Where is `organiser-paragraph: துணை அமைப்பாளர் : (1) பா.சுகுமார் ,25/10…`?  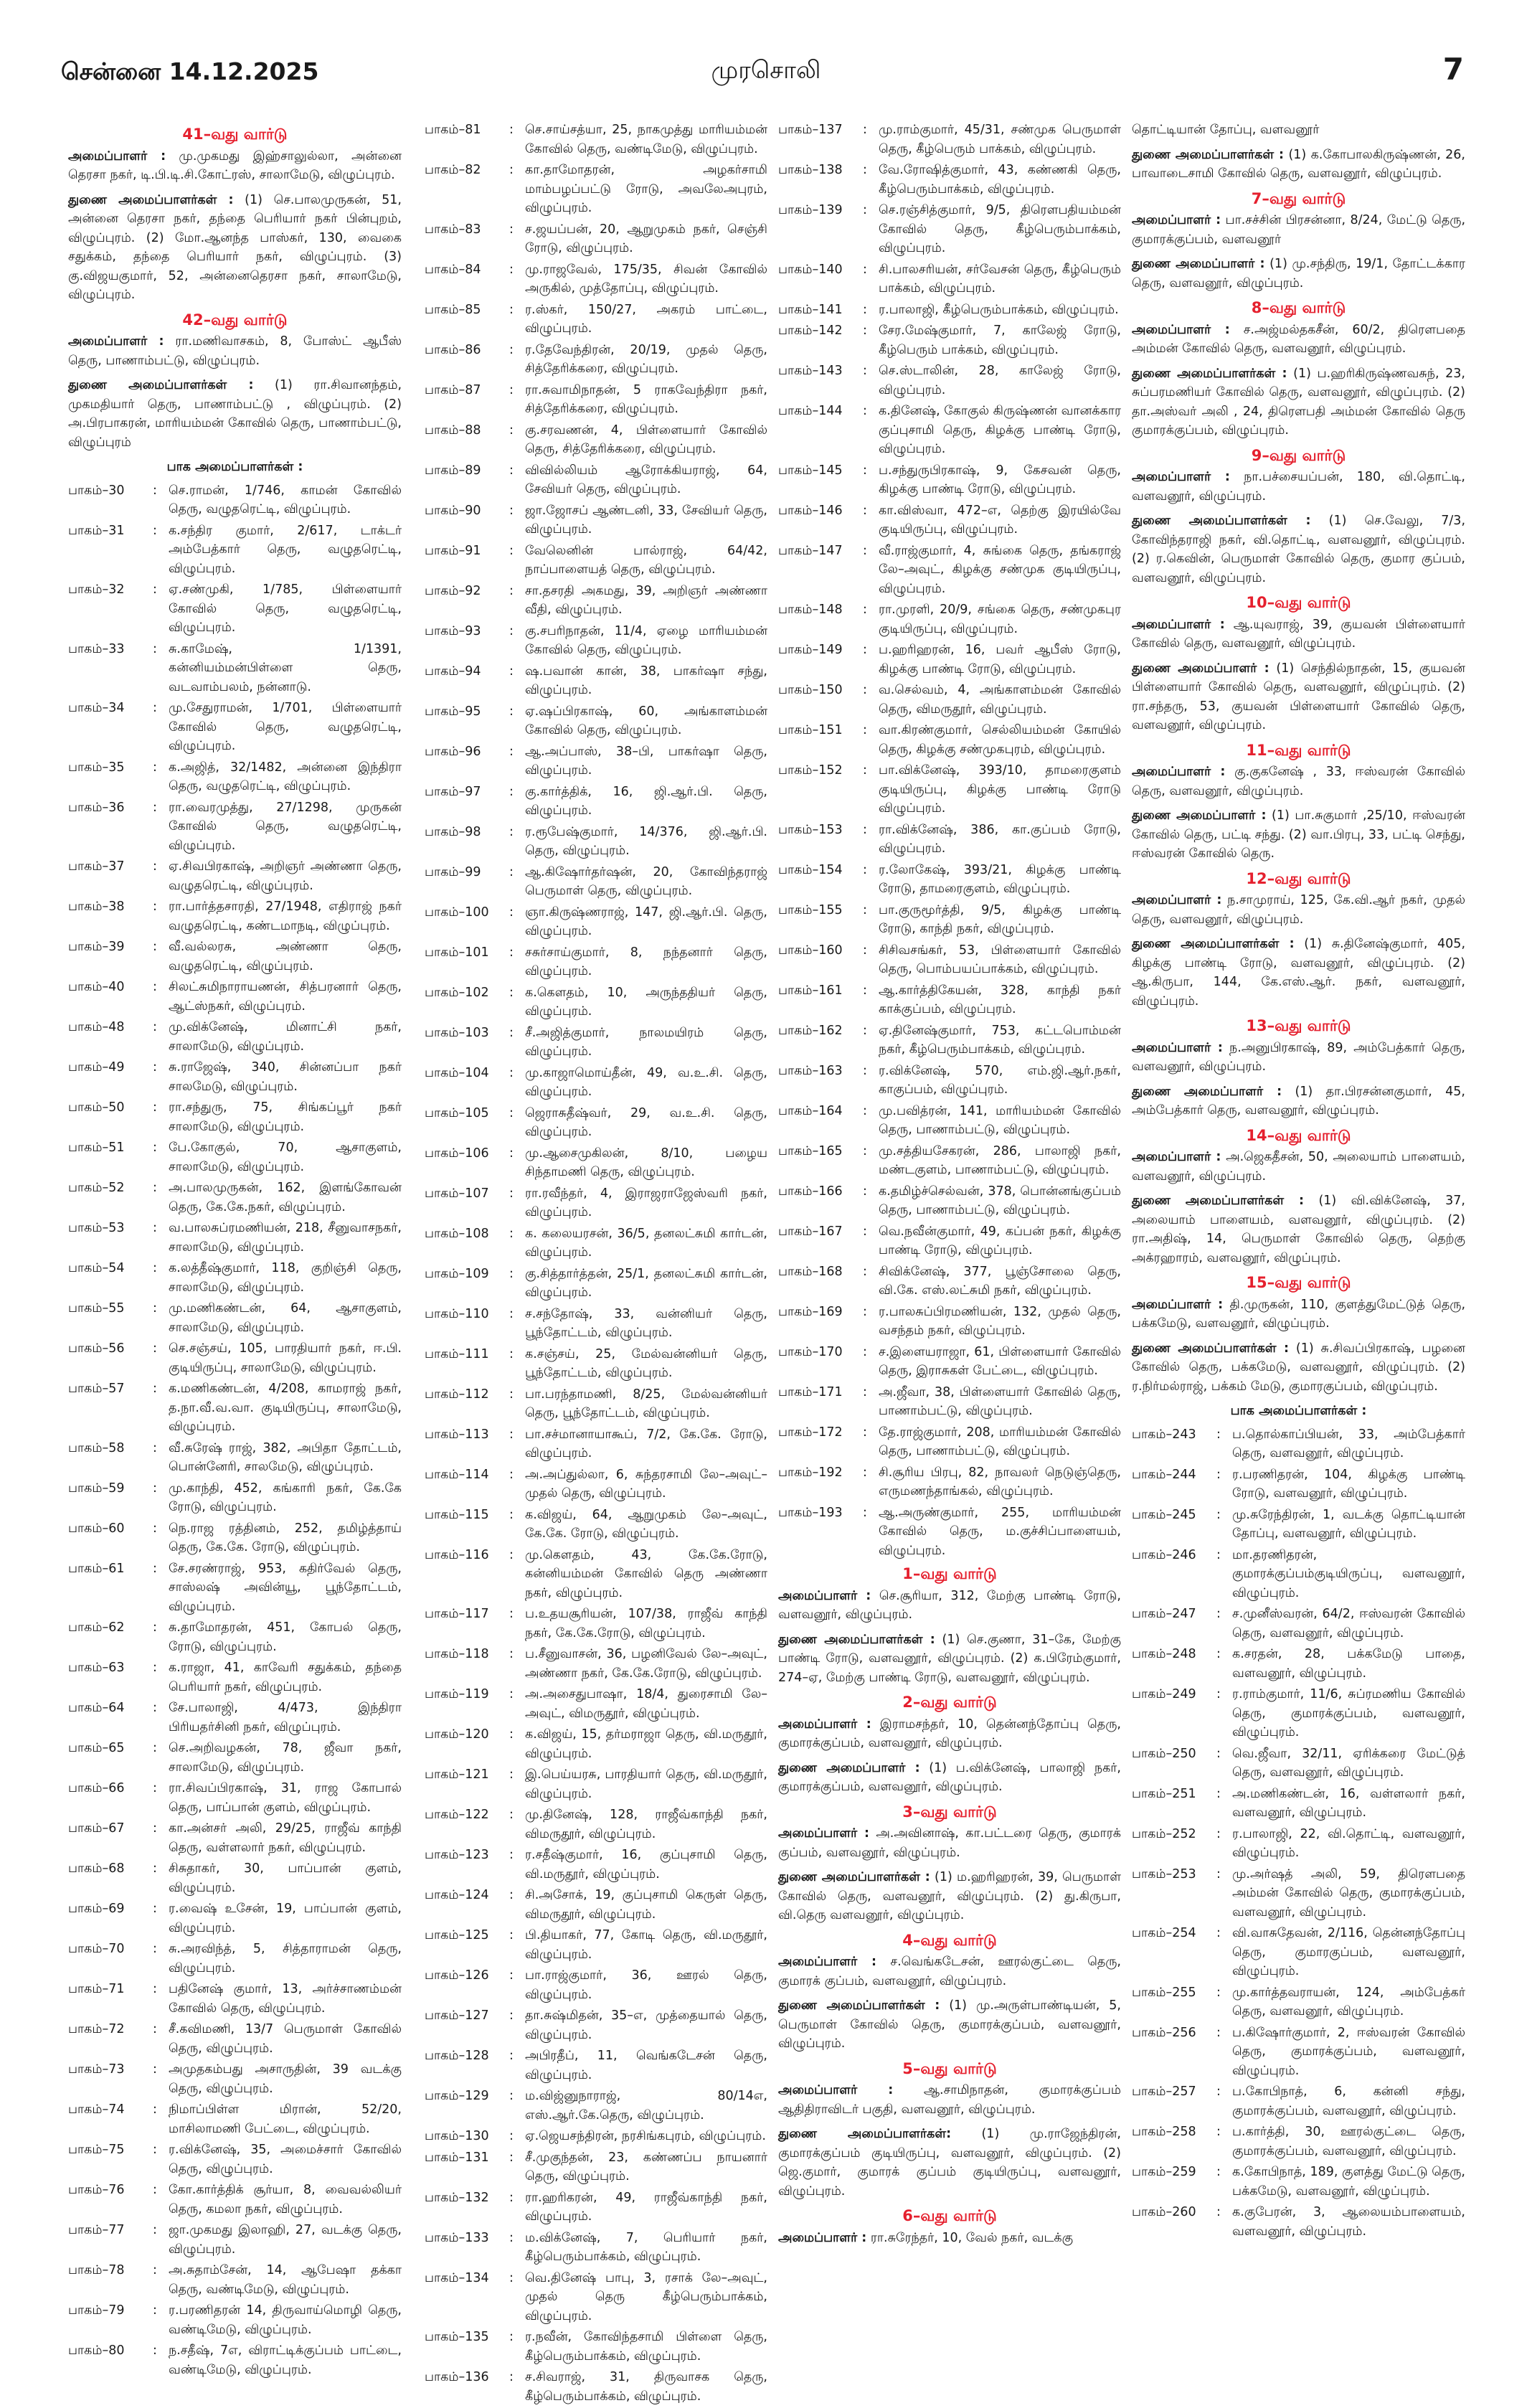
organiser-paragraph: துணை அமைப்பாளர் : (1) பா.சுகுமார் ,25/10… is located at coordinates (1298, 835).